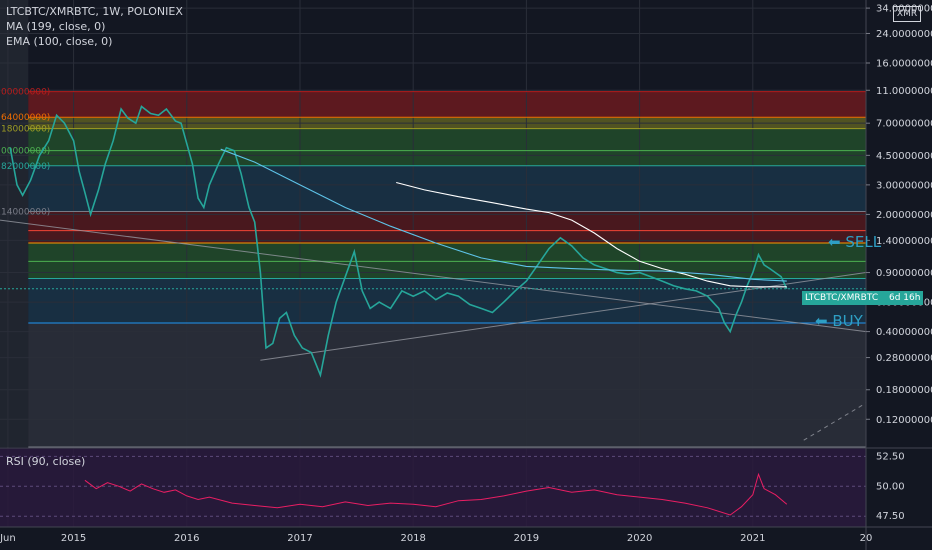 The image size is (932, 550). I want to click on x-tick-label: 2018, so click(412, 538).